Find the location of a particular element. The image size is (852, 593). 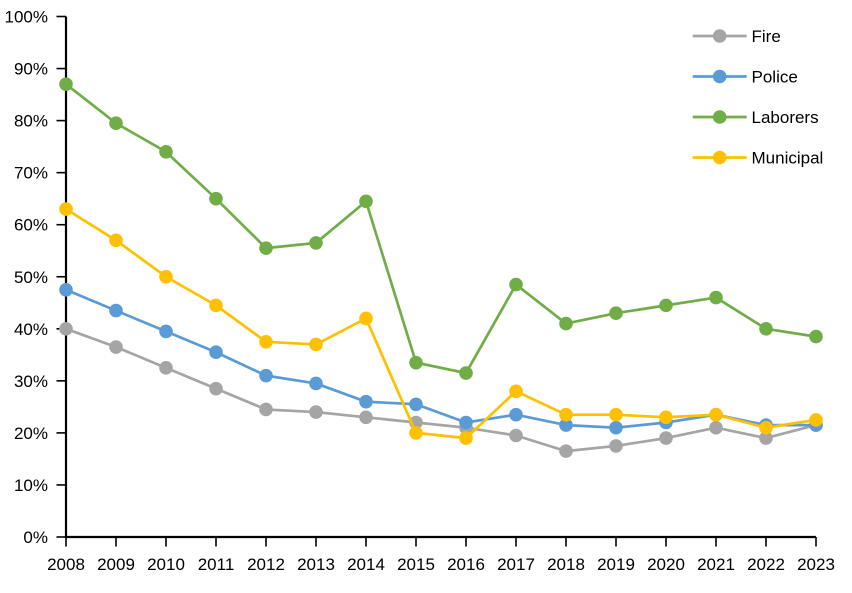

x-axis-tick-label: 2014 is located at coordinates (366, 564).